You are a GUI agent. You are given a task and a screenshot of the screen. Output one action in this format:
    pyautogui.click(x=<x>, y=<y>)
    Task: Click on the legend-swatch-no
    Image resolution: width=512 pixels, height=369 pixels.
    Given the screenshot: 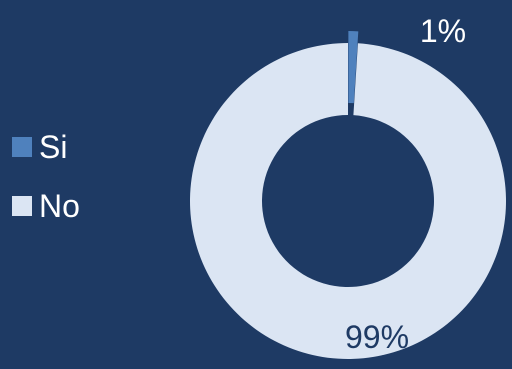 What is the action you would take?
    pyautogui.click(x=22, y=206)
    